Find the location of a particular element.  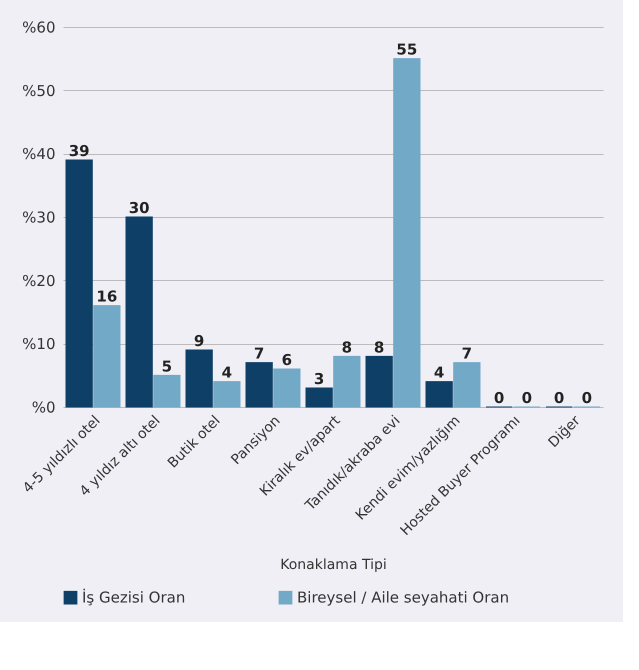

data-label: 16 is located at coordinates (107, 297).